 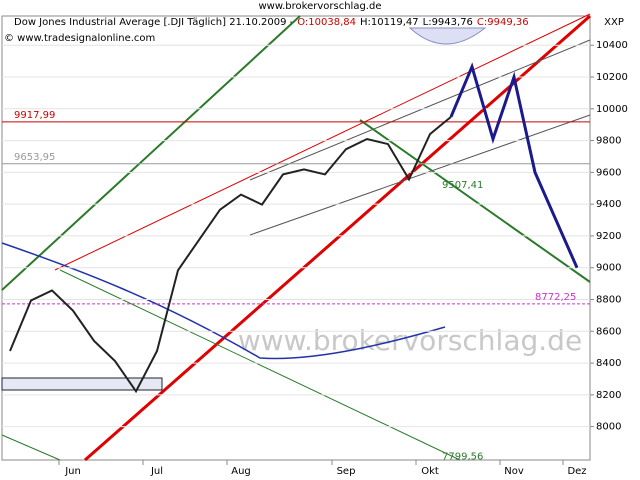 I want to click on series-line, so click(x=514, y=165).